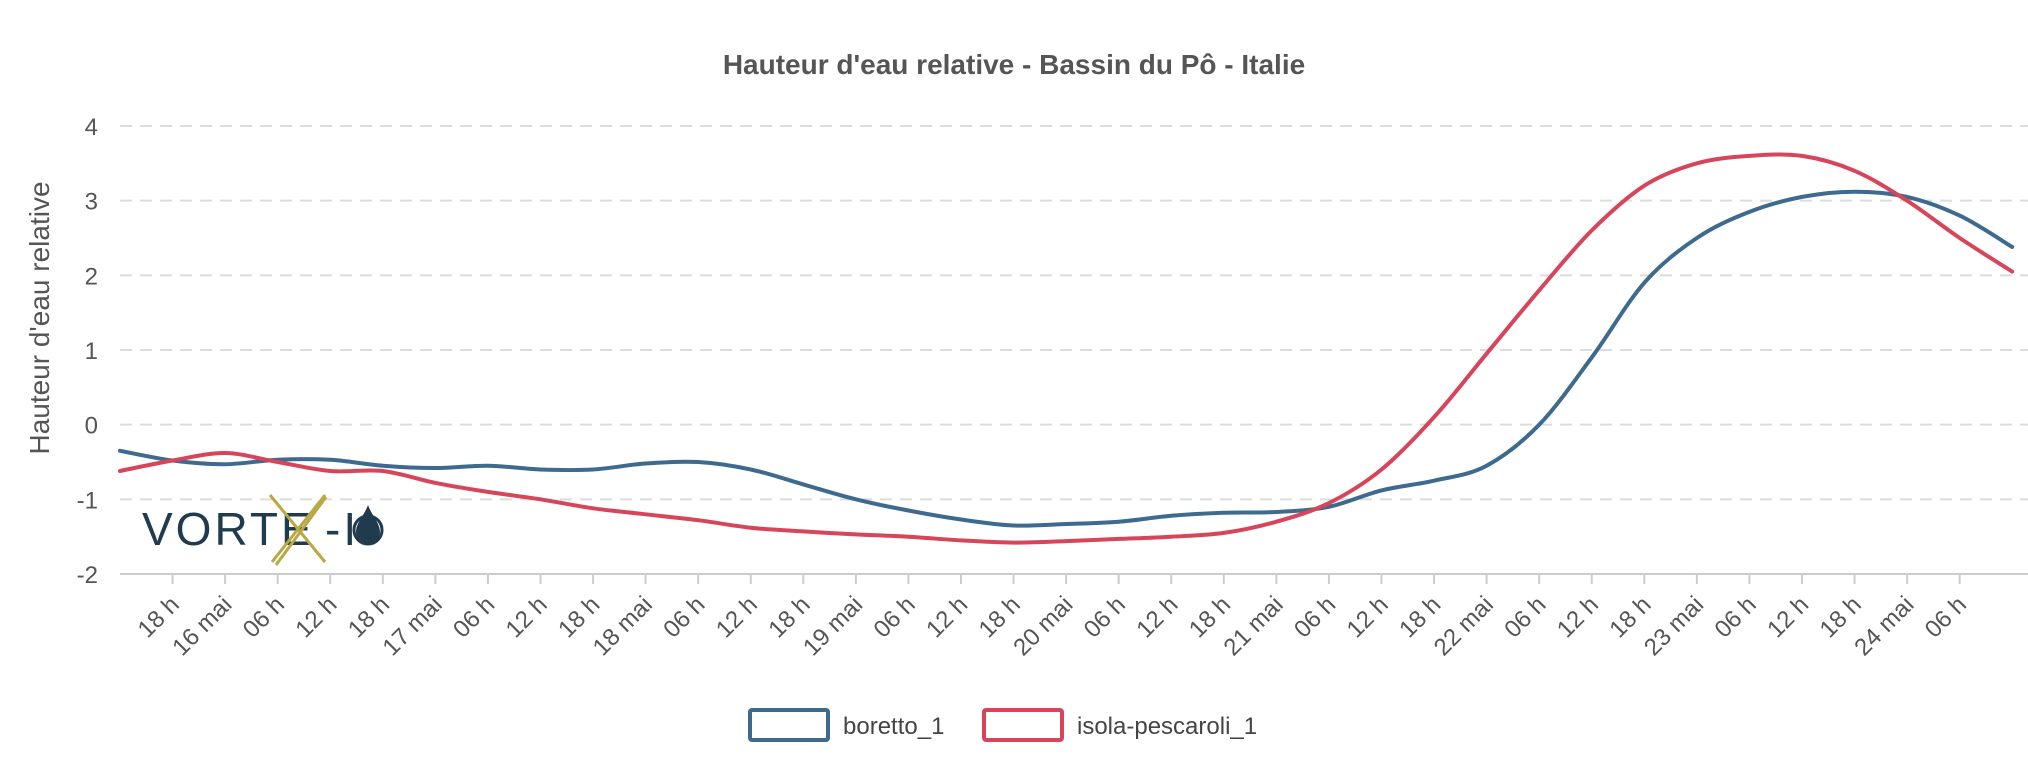 This screenshot has height=764, width=2028. Describe the element at coordinates (1884, 626) in the screenshot. I see `x-tick-label: 24 mai` at that location.